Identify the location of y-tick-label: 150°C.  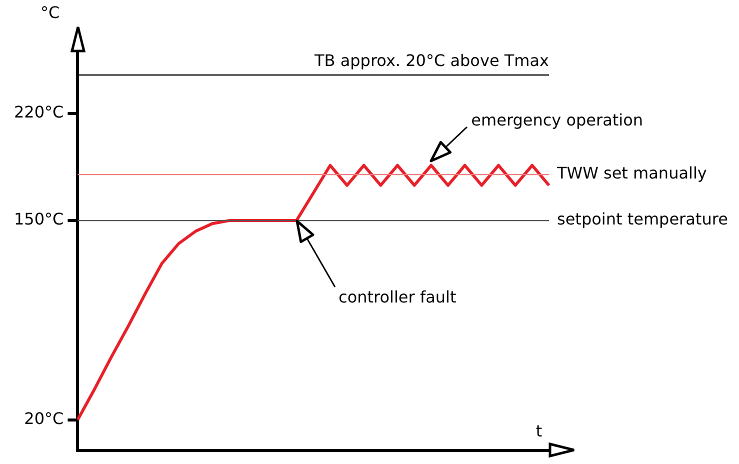
(39, 219).